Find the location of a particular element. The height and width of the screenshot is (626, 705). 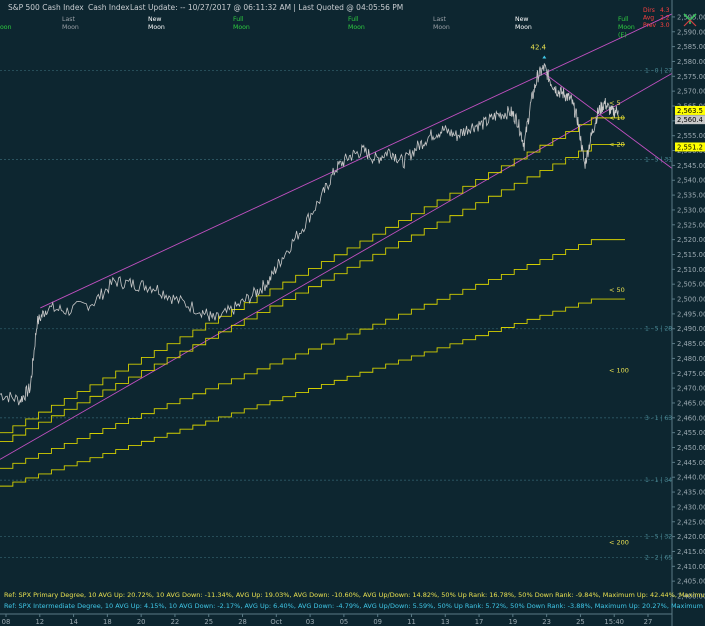

x-tick-label: 22 is located at coordinates (175, 622).